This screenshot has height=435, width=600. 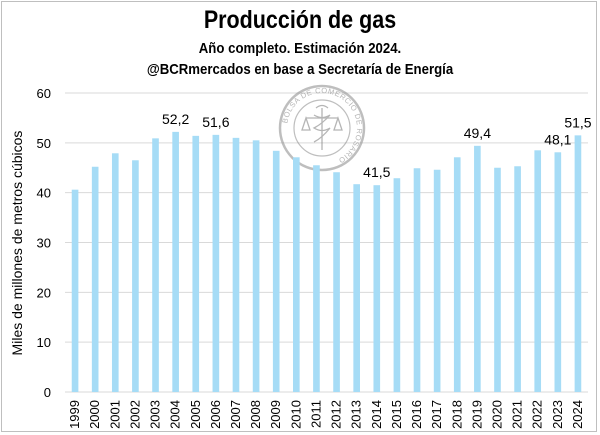 I want to click on seal-inner-ring, so click(x=322, y=128).